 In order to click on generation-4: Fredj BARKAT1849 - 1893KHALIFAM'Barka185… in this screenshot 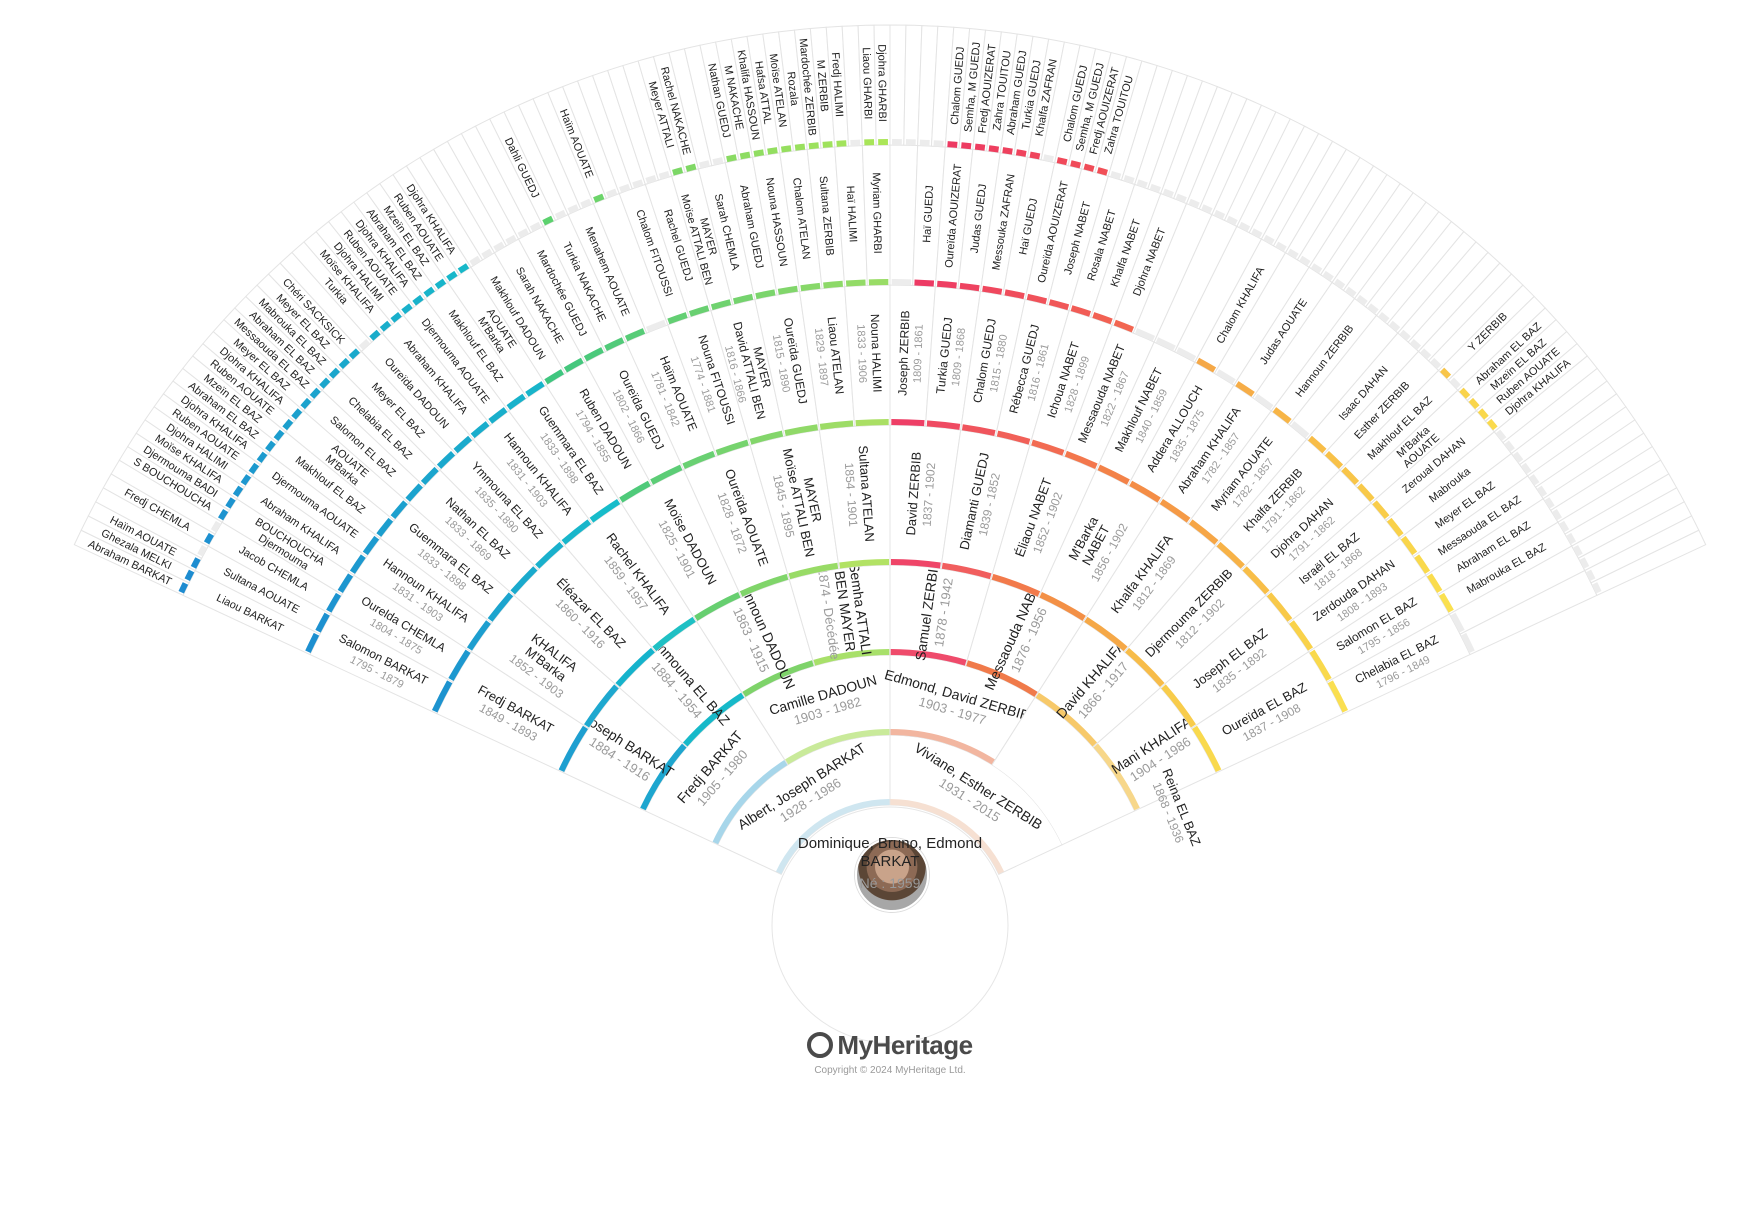, I will do `click(890, 599)`.